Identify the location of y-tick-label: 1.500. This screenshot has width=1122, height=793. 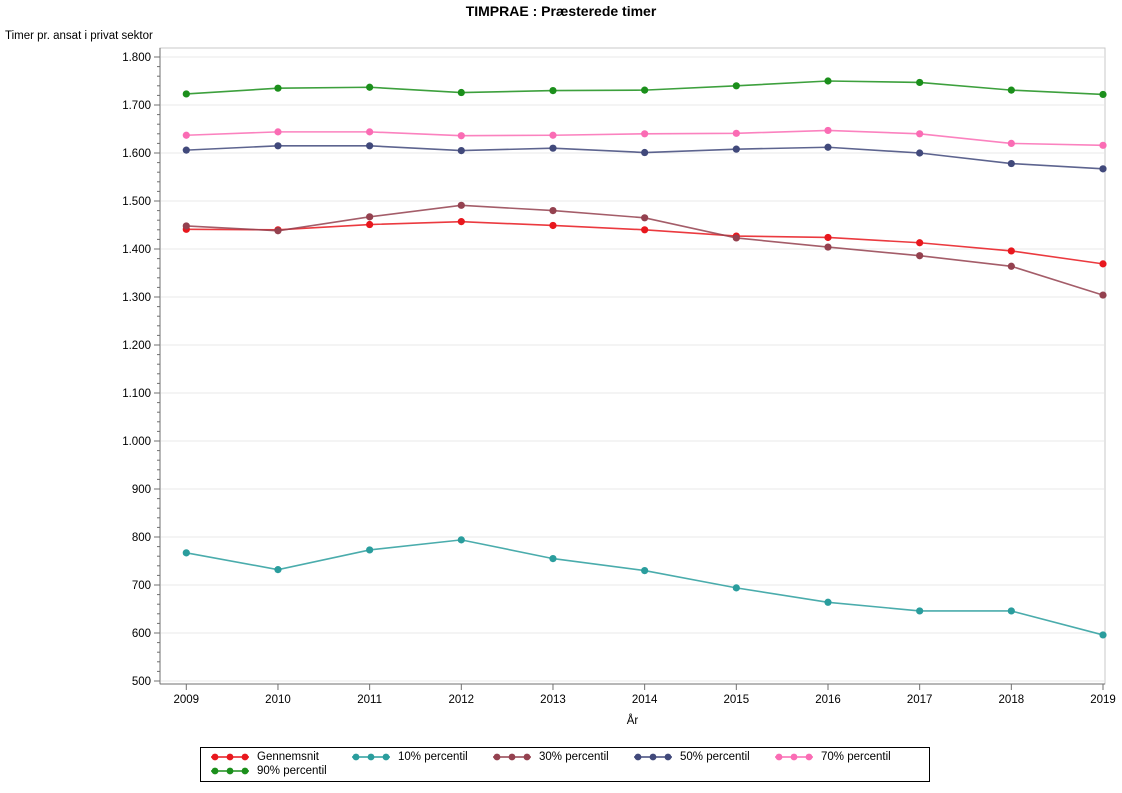
(136, 202).